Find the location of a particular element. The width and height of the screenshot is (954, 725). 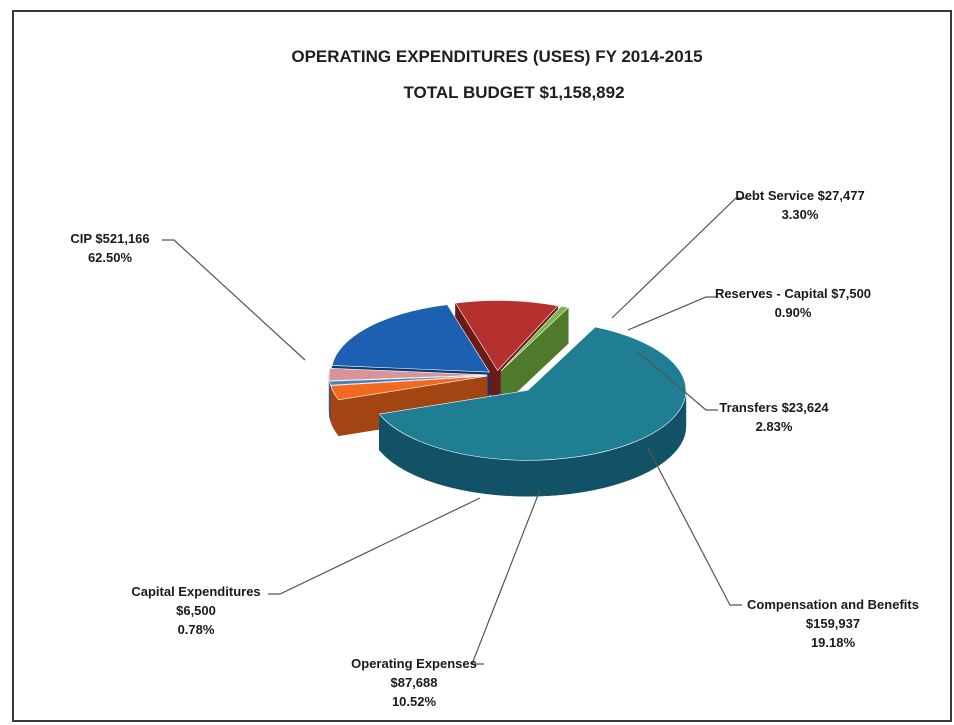

slice-label-amount: $87,688 is located at coordinates (414, 682).